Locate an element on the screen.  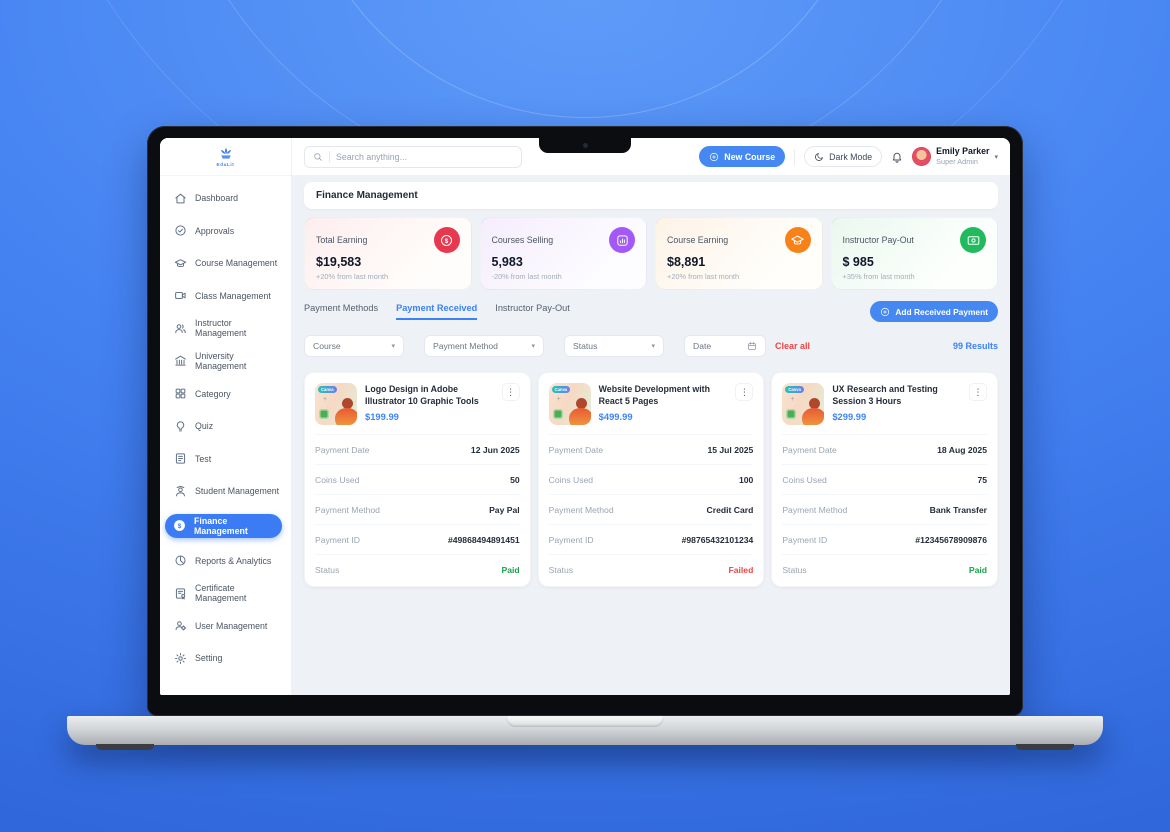
payment-row: Status Failed is located at coordinates (651, 569).